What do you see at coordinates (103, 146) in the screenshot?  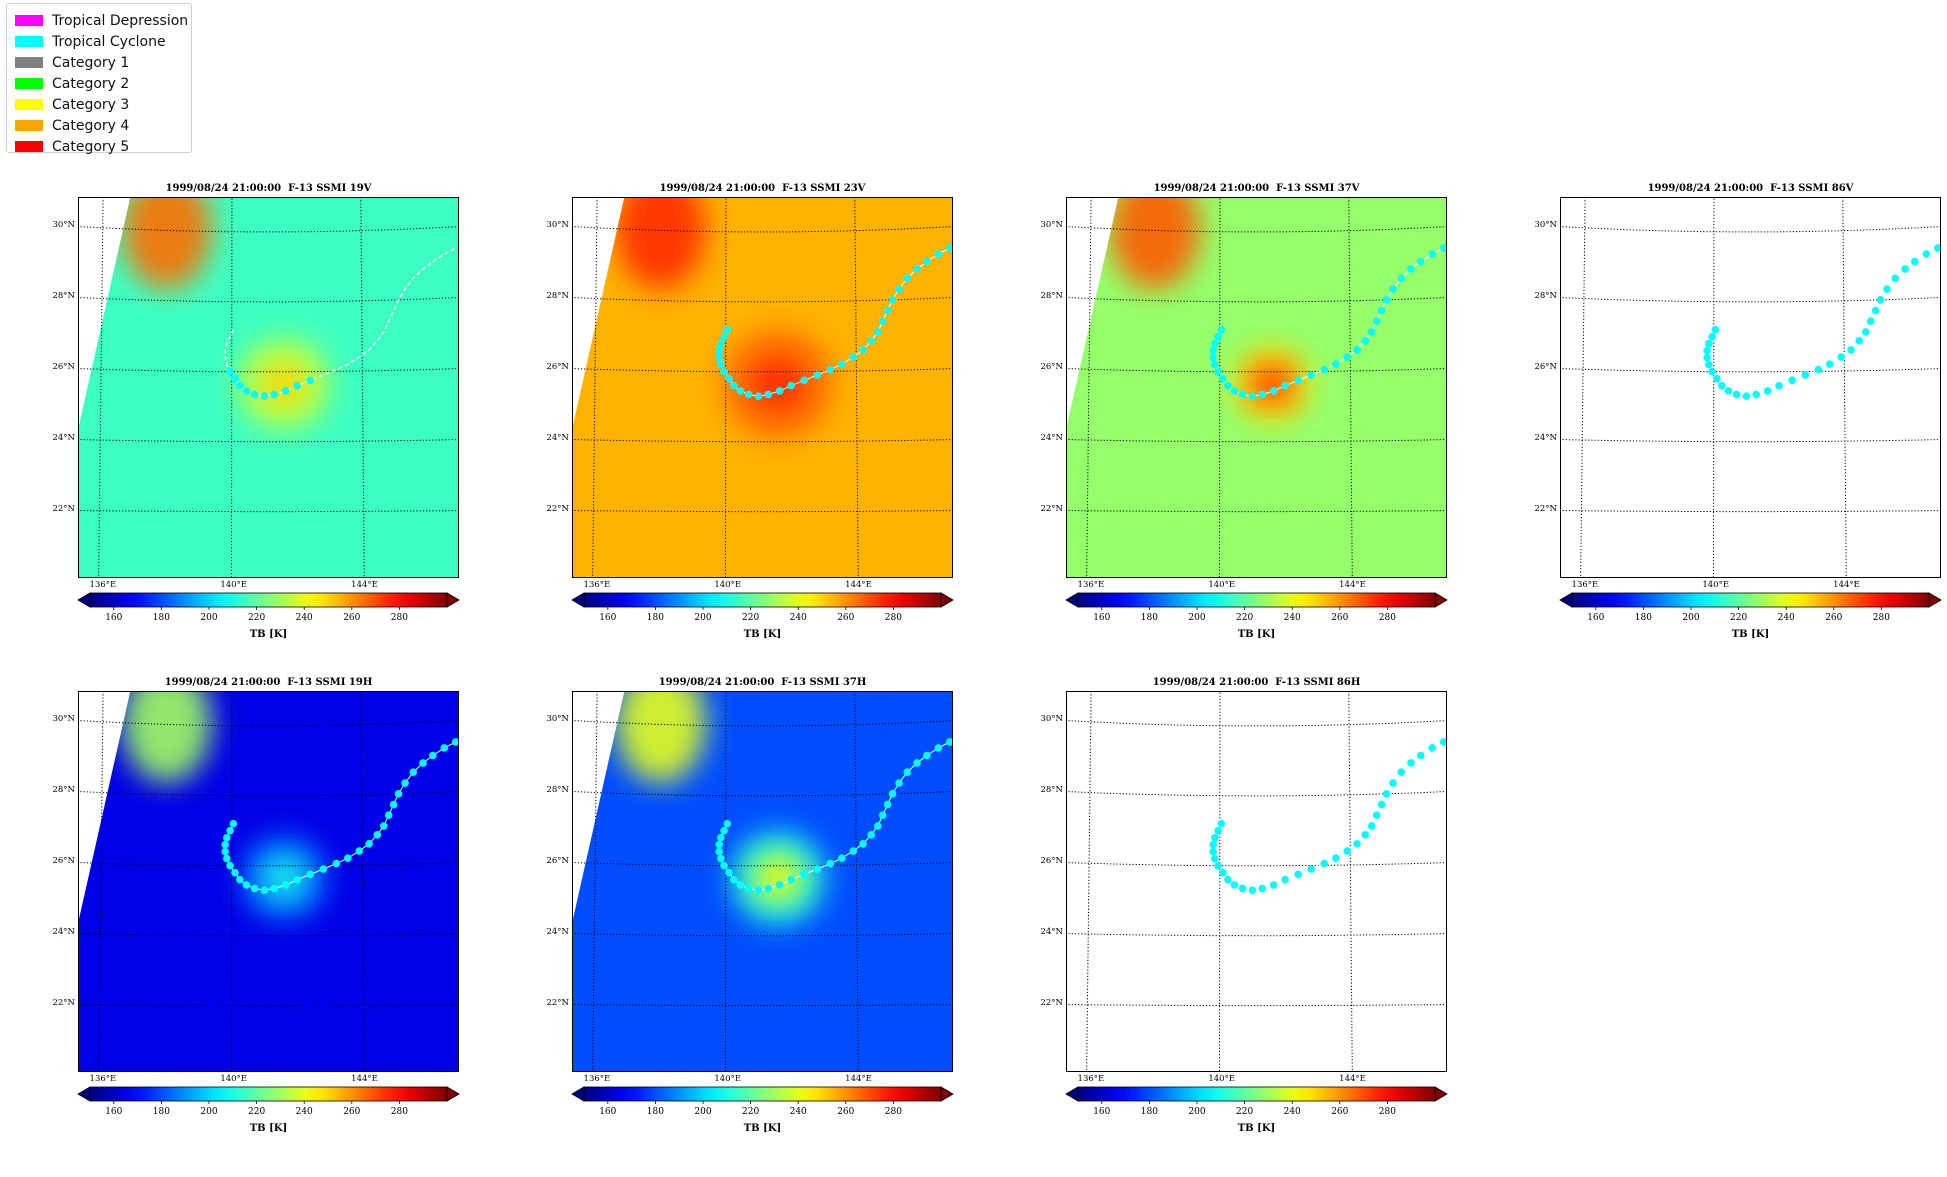 I see `legend-item: Category 5` at bounding box center [103, 146].